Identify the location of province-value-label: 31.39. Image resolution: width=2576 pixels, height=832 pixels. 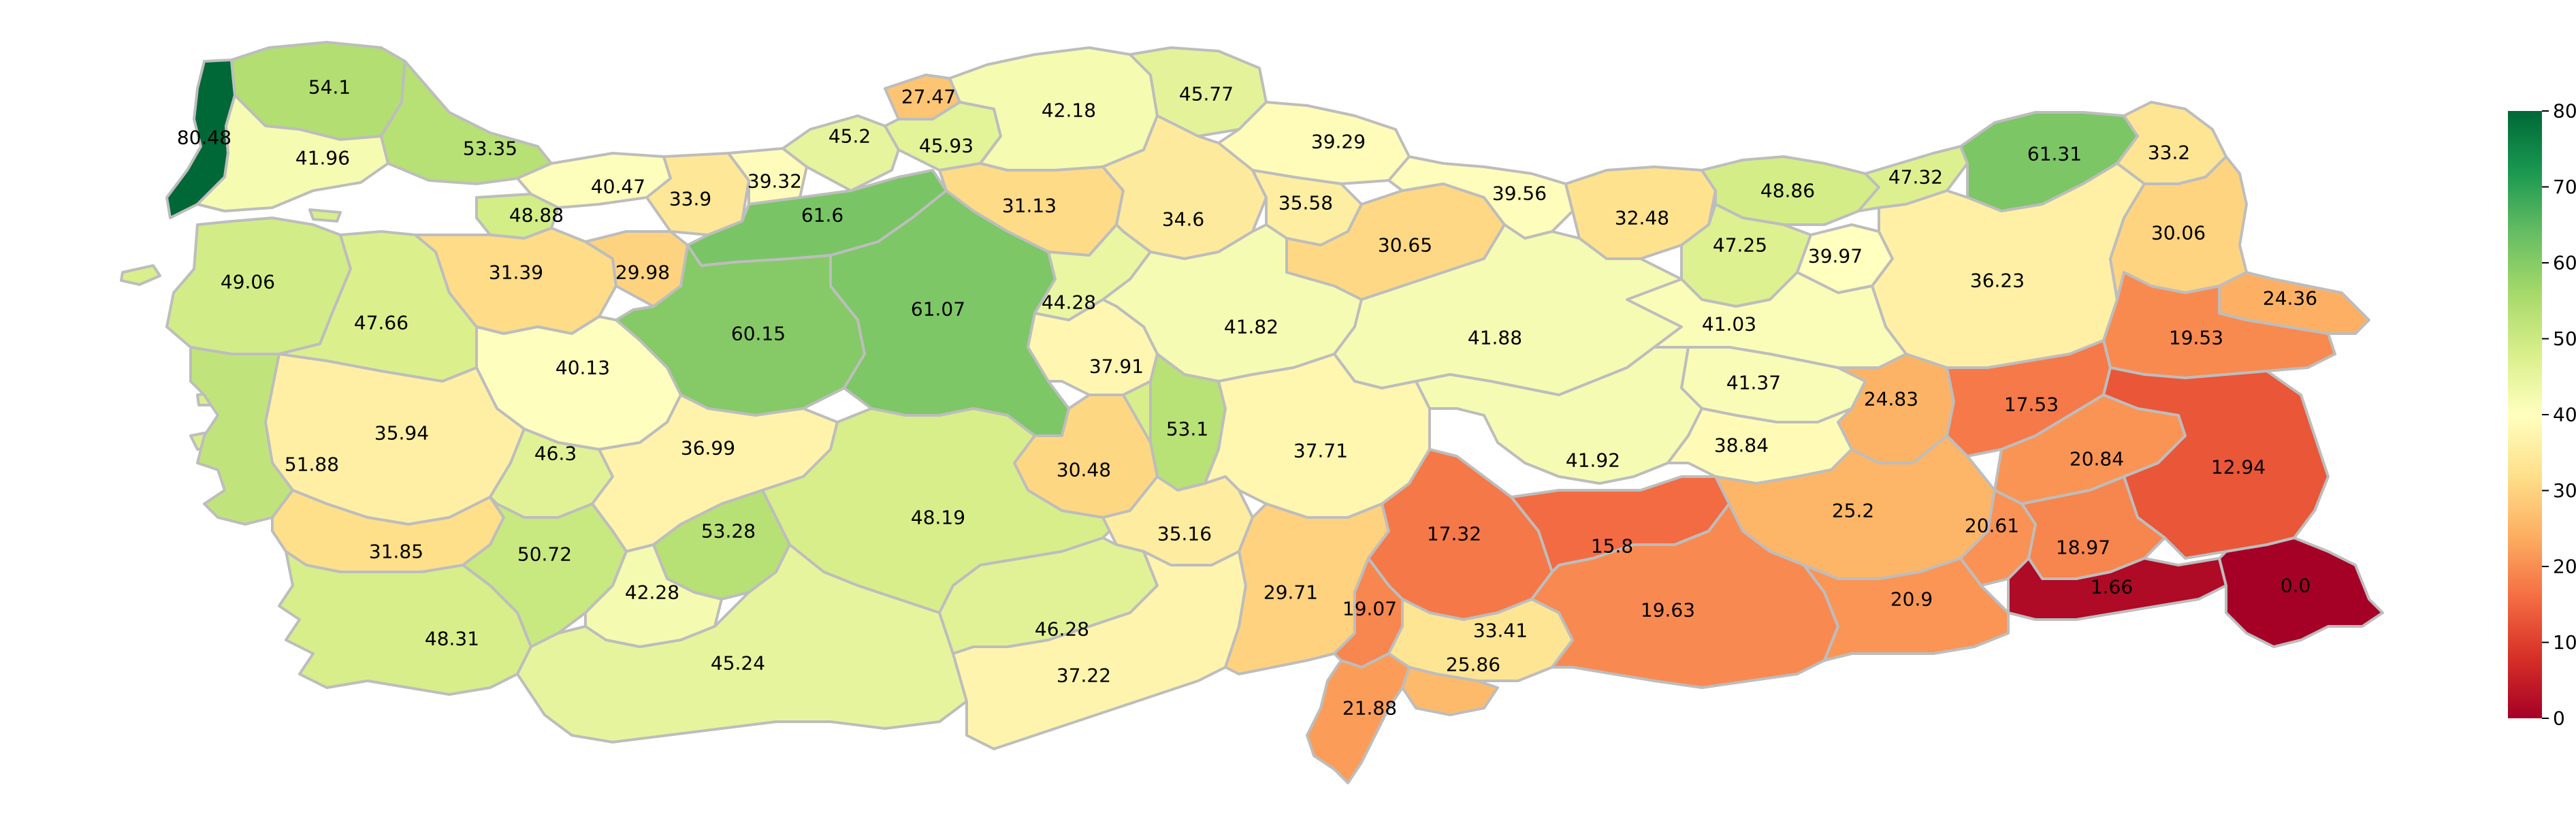
(516, 272).